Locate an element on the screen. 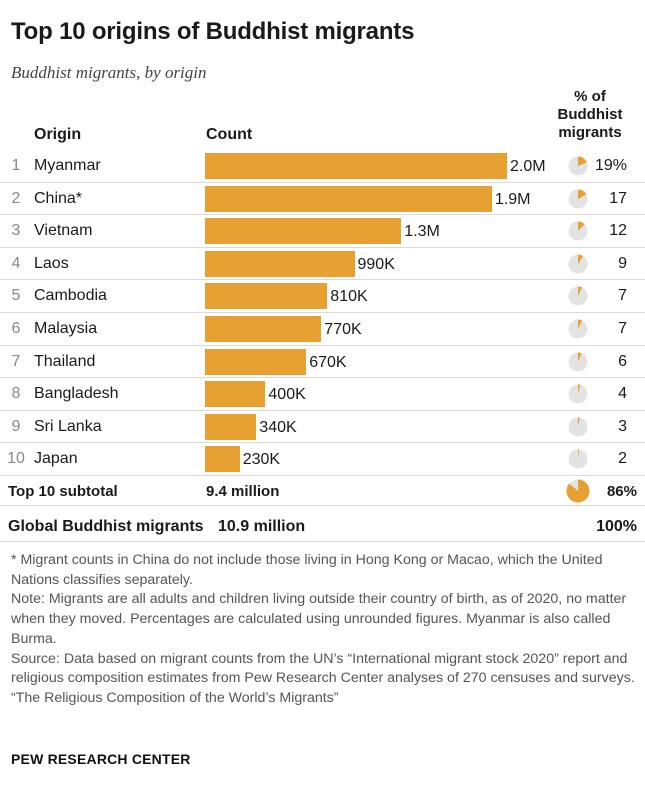 This screenshot has height=791, width=645. rank-label: 8 is located at coordinates (16, 394).